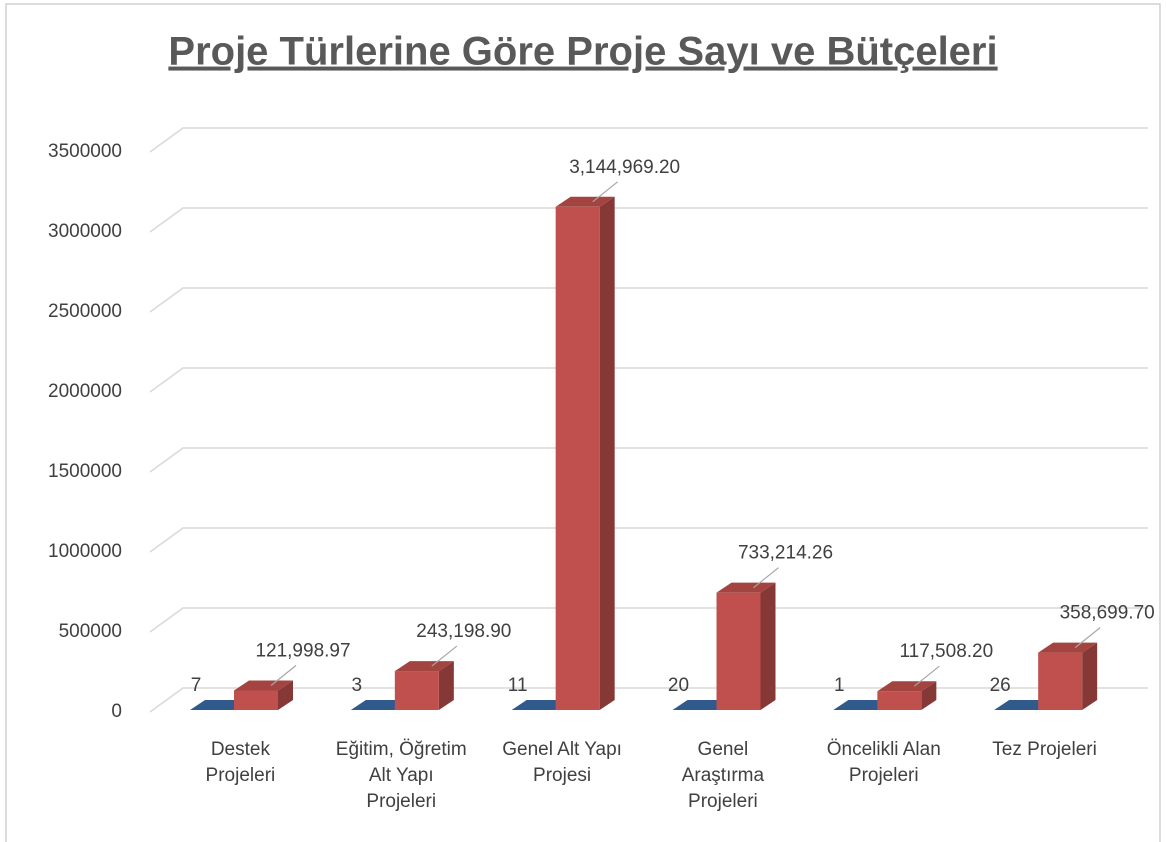 The height and width of the screenshot is (842, 1166). I want to click on x-tick-label: Eğitim, Öğretim Alt Yapı Projeleri, so click(401, 775).